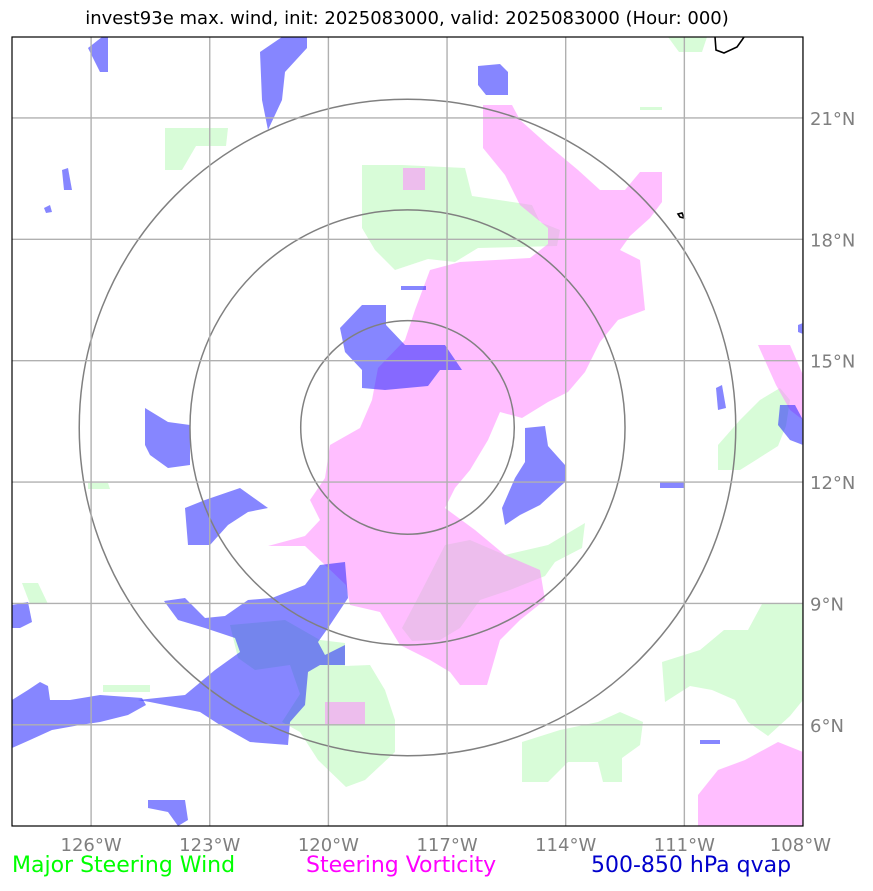 Image resolution: width=873 pixels, height=891 pixels. What do you see at coordinates (684, 845) in the screenshot?
I see `lon-tick-label: 111°W` at bounding box center [684, 845].